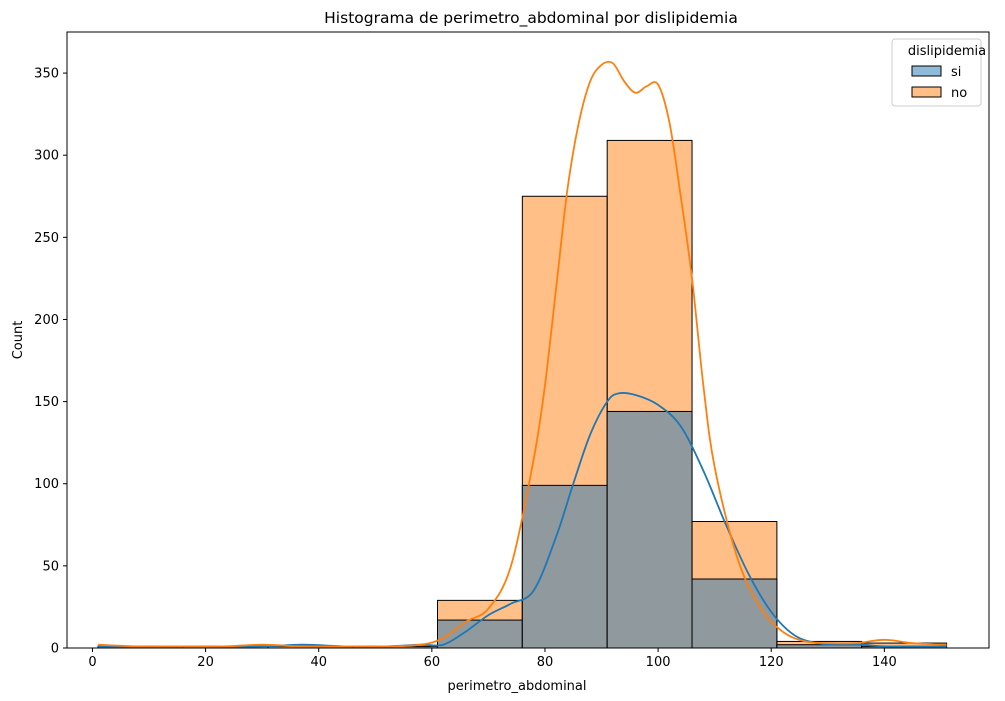  Describe the element at coordinates (771, 662) in the screenshot. I see `x-tick-label: 120` at that location.